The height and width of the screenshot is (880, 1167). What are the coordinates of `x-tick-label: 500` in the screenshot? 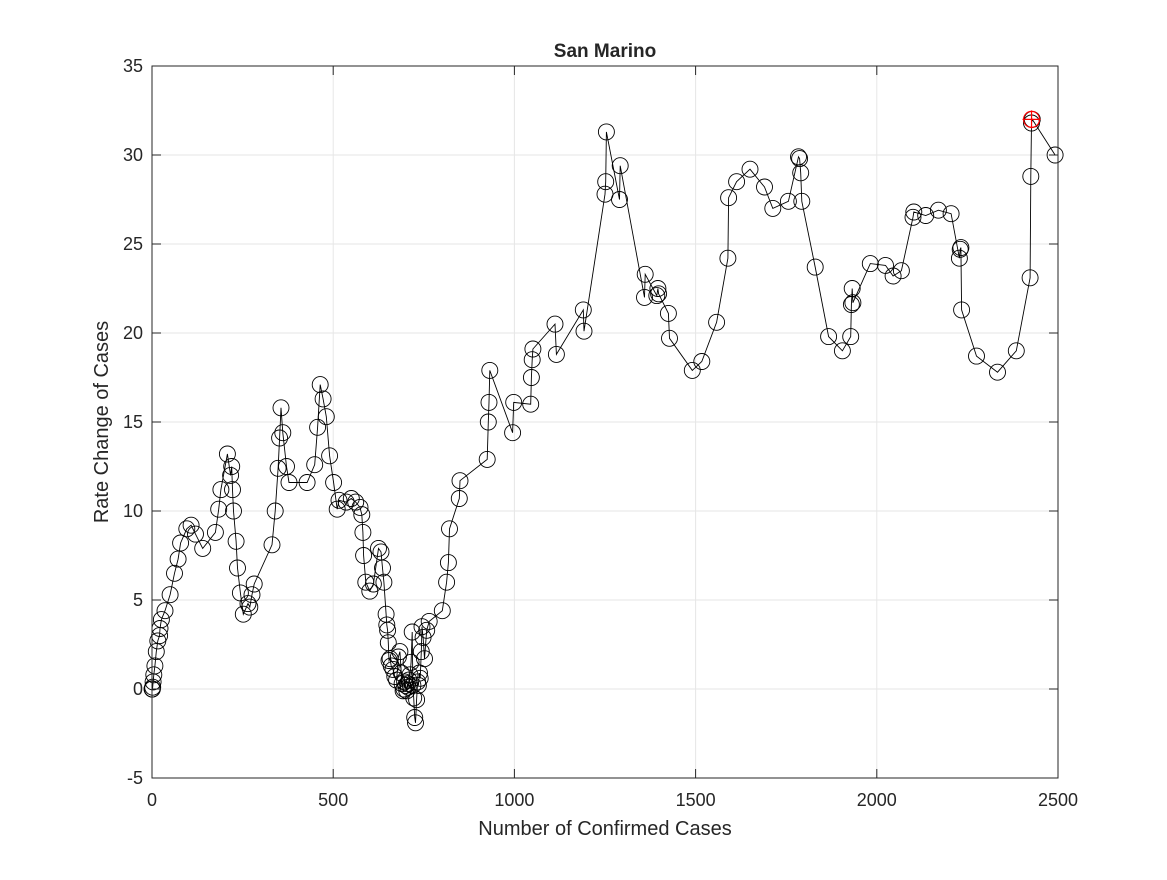 It's located at (333, 800).